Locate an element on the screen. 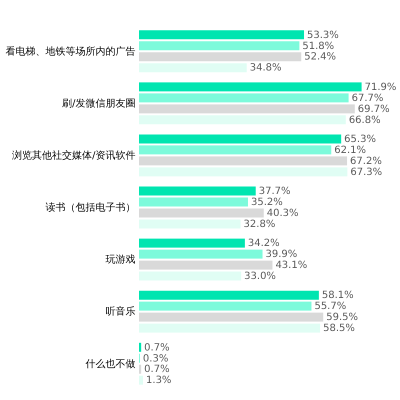  data-label: 37.7% is located at coordinates (274, 192).